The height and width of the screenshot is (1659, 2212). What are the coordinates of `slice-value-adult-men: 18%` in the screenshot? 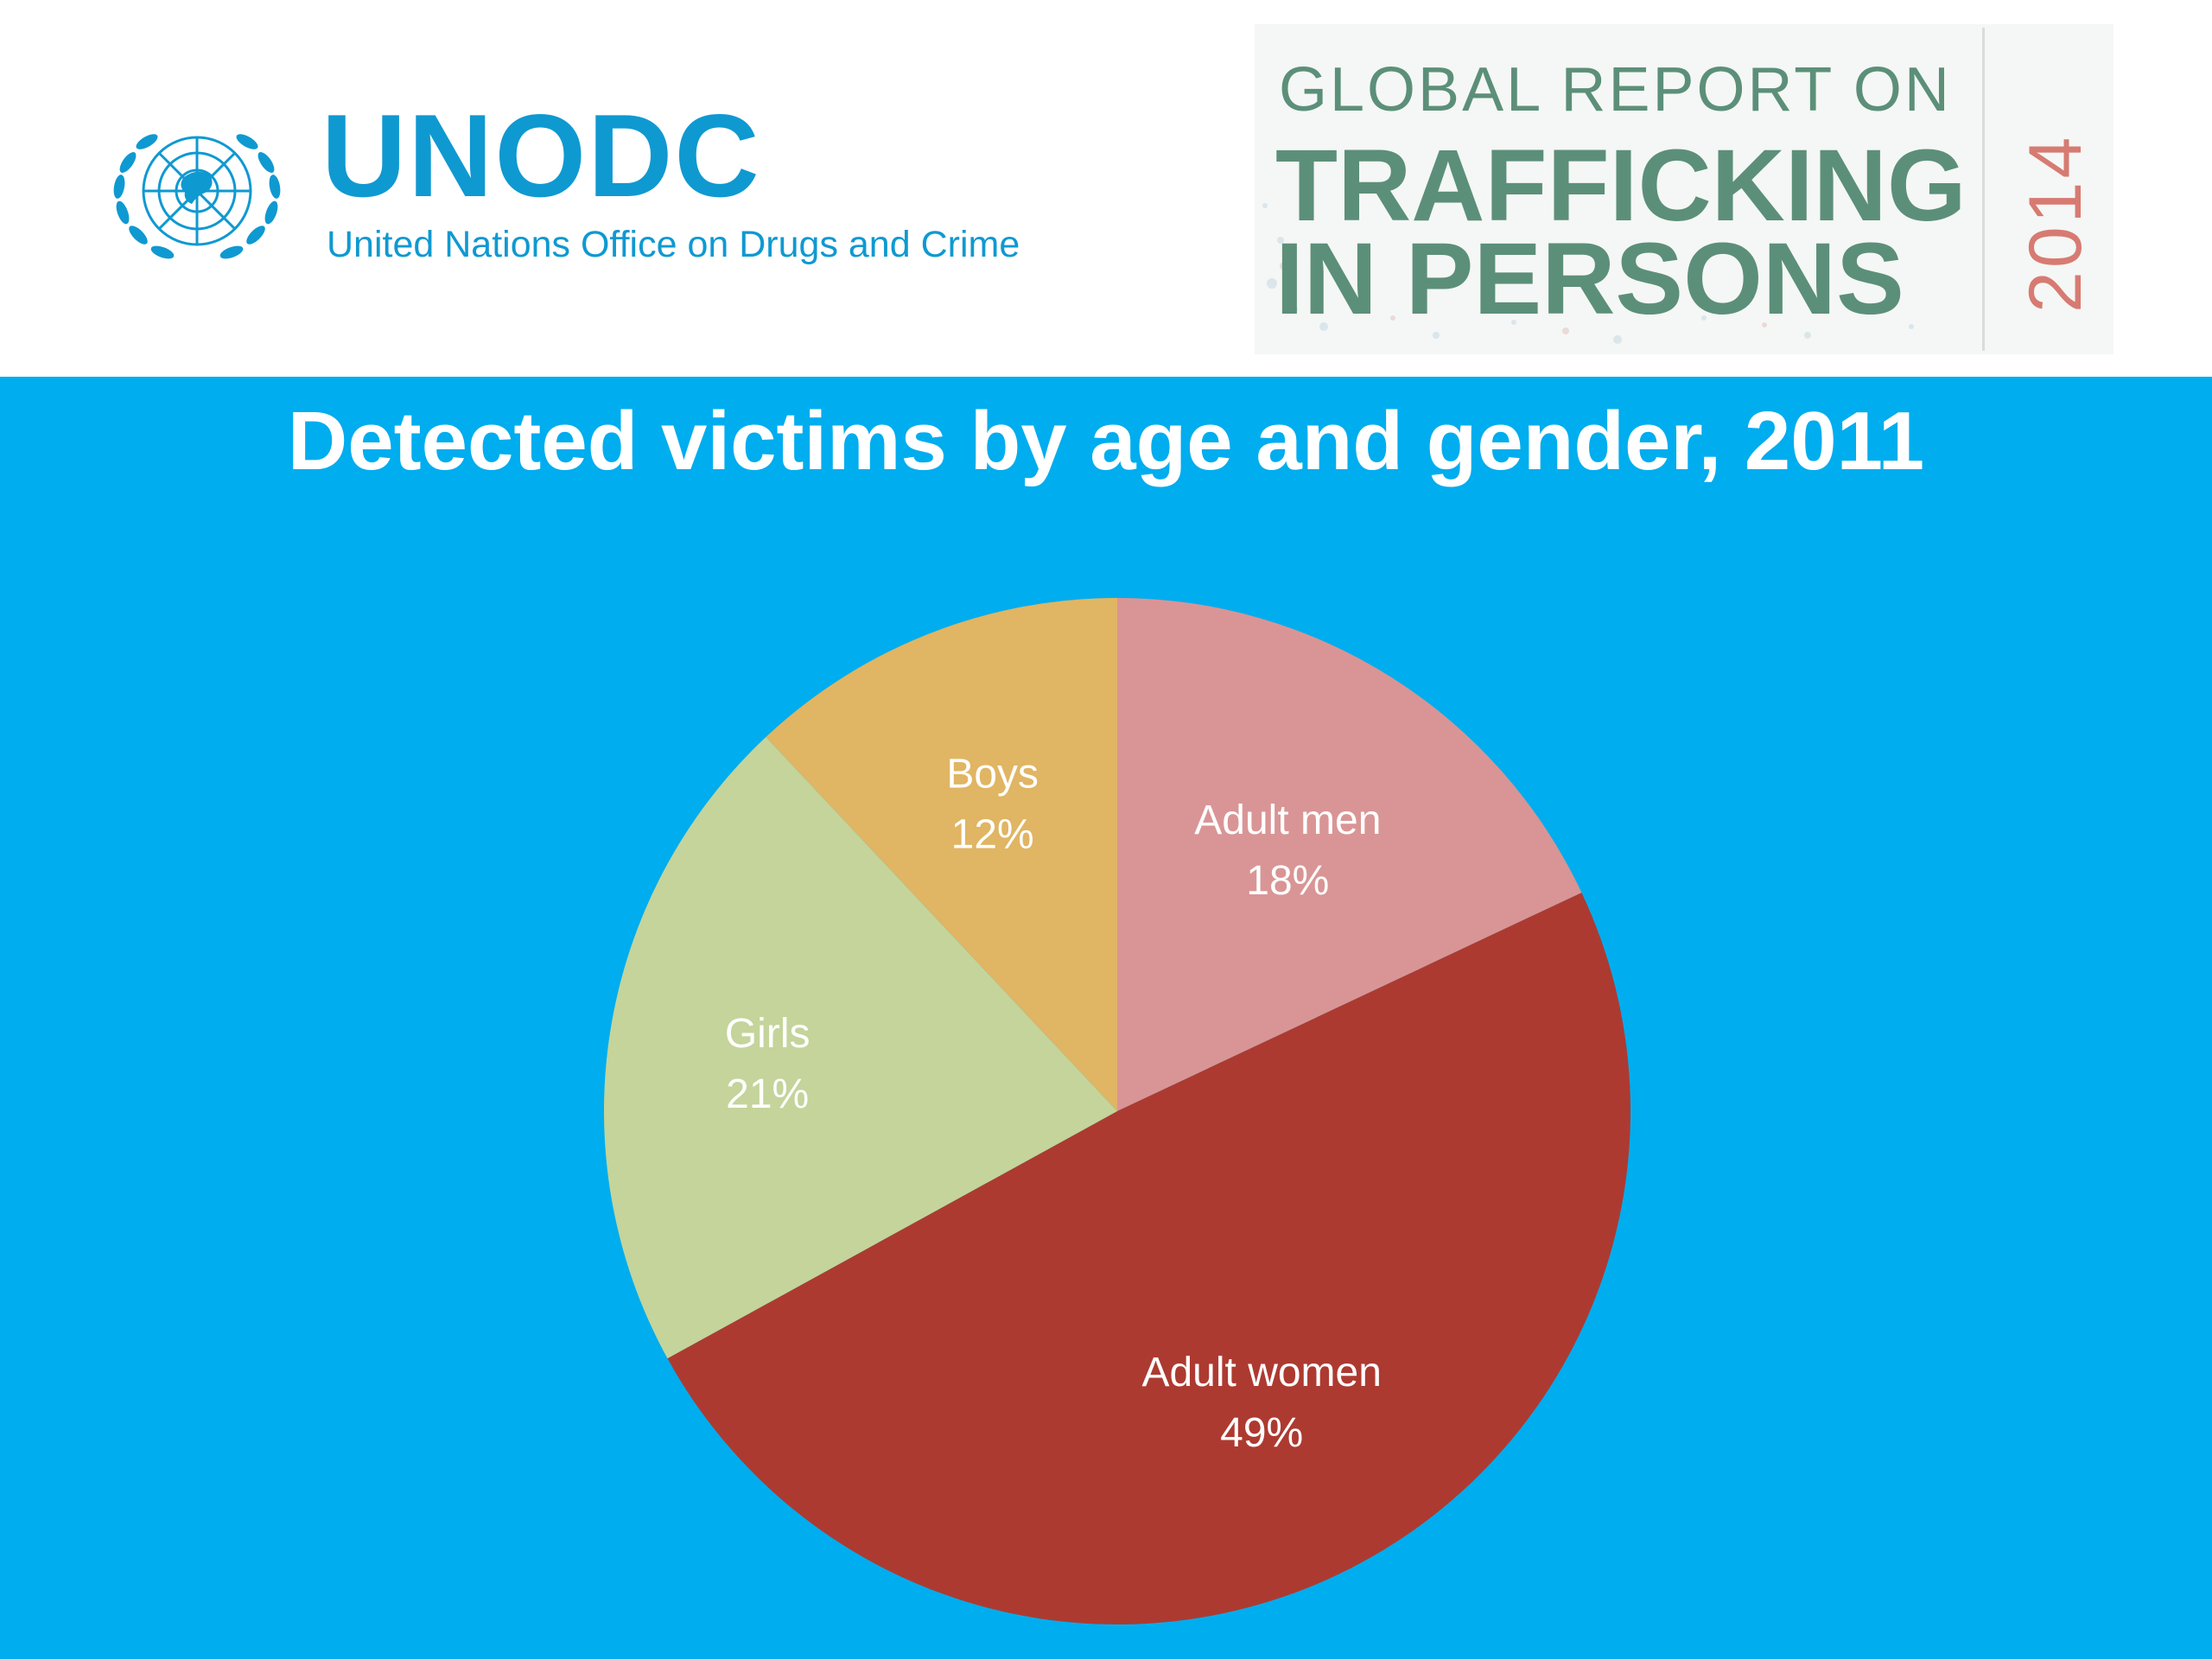 It's located at (1287, 881).